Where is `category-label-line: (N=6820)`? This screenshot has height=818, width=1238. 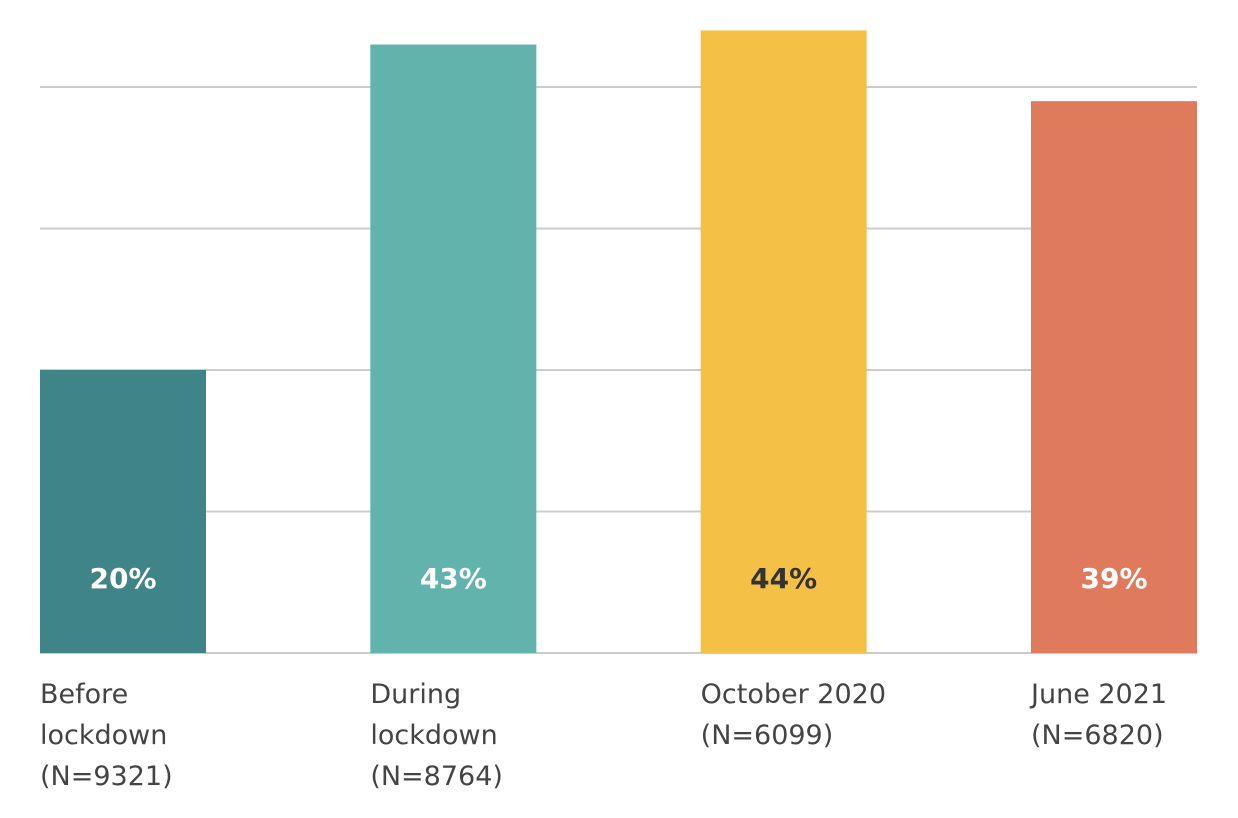
category-label-line: (N=6820) is located at coordinates (1097, 735).